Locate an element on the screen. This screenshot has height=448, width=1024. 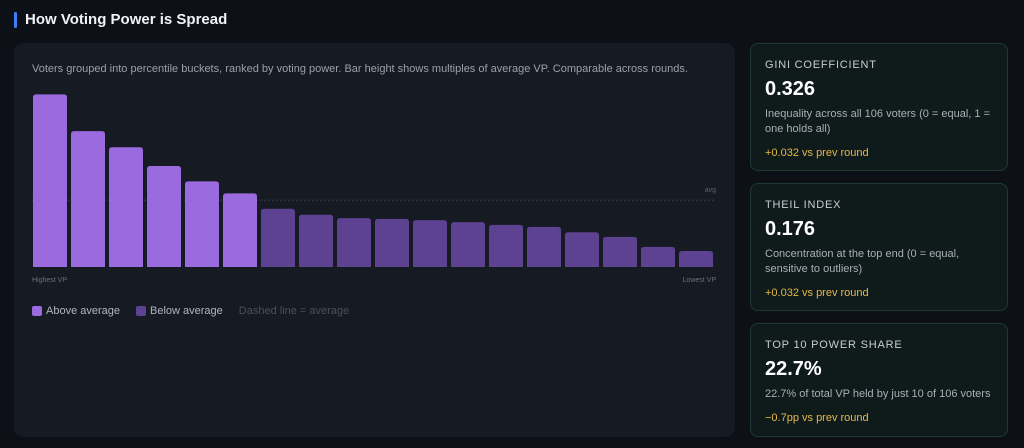
card-title: GINI COEFFICIENT is located at coordinates (821, 65).